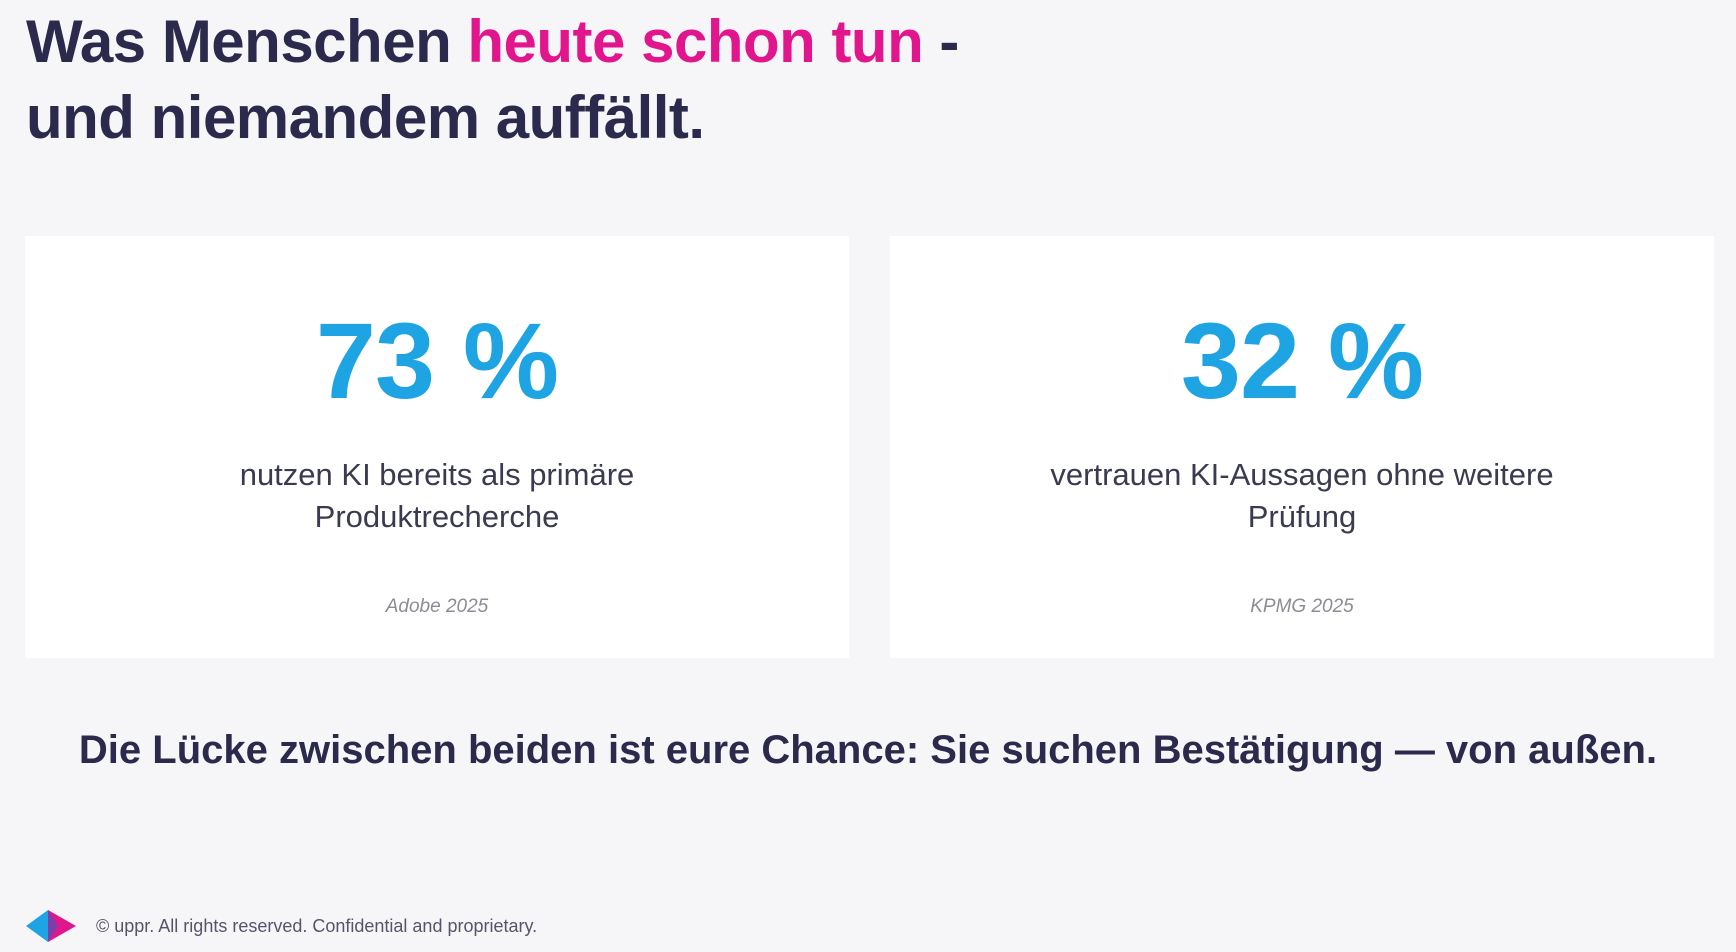  What do you see at coordinates (1302, 516) in the screenshot?
I see `stat-description-line-2: Prüfung` at bounding box center [1302, 516].